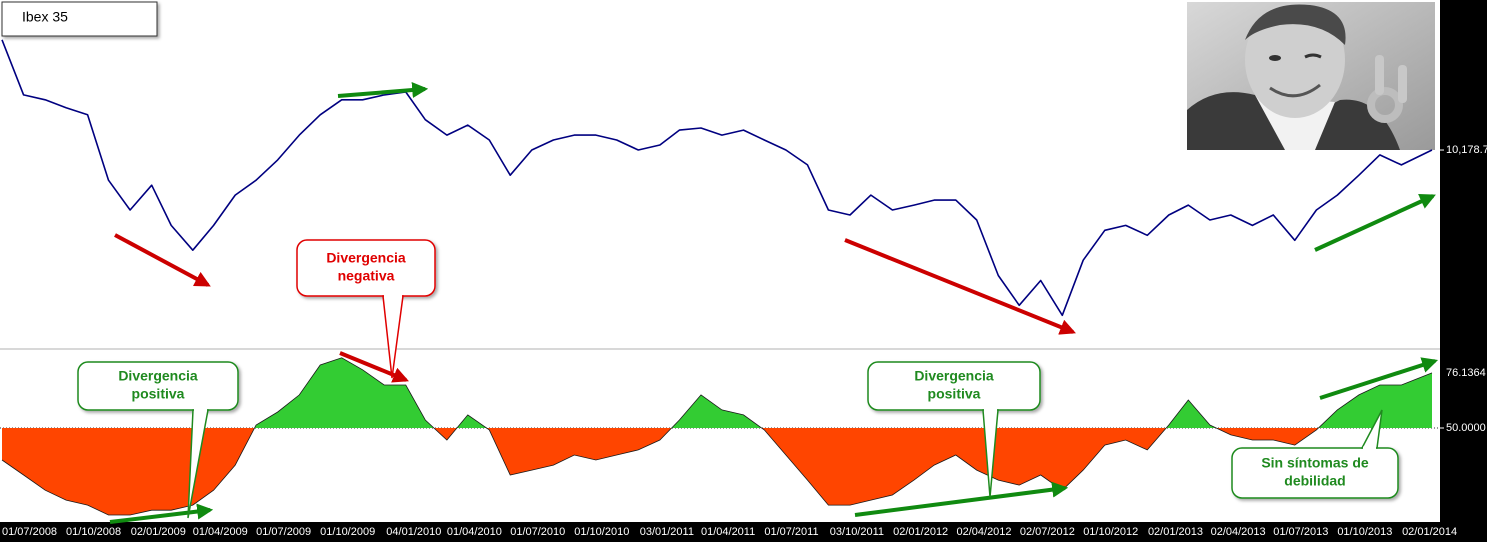 The height and width of the screenshot is (542, 1487). What do you see at coordinates (1314, 481) in the screenshot?
I see `annotation-text: debilidad` at bounding box center [1314, 481].